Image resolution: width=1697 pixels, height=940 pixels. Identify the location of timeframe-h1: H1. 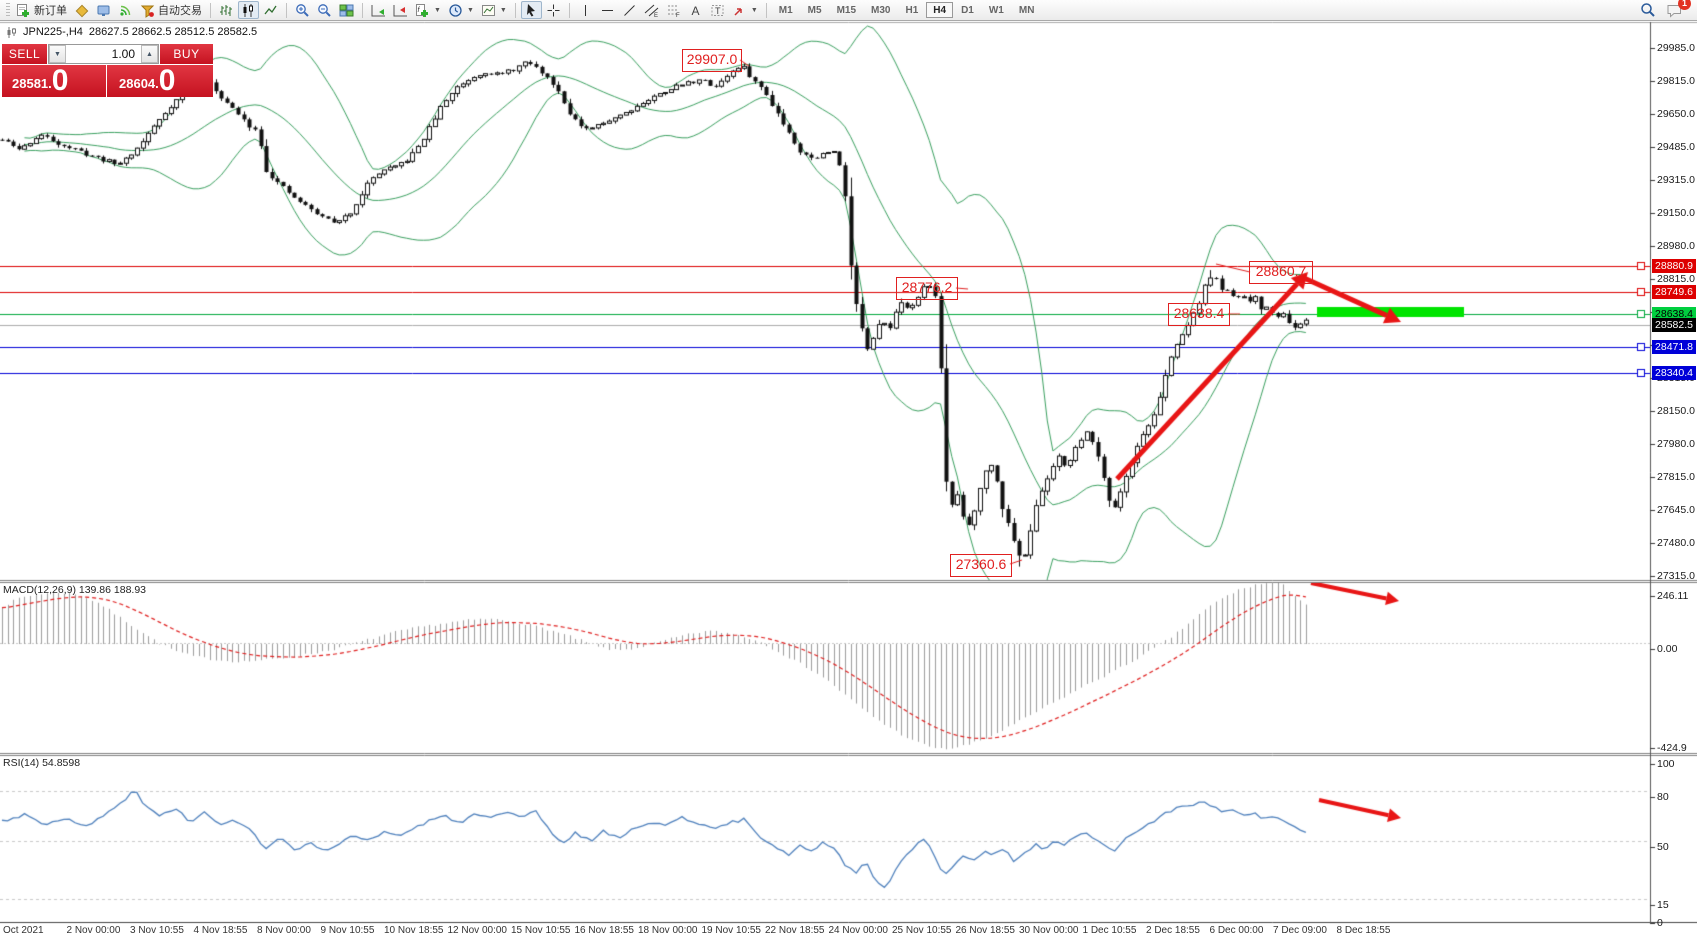
(912, 10).